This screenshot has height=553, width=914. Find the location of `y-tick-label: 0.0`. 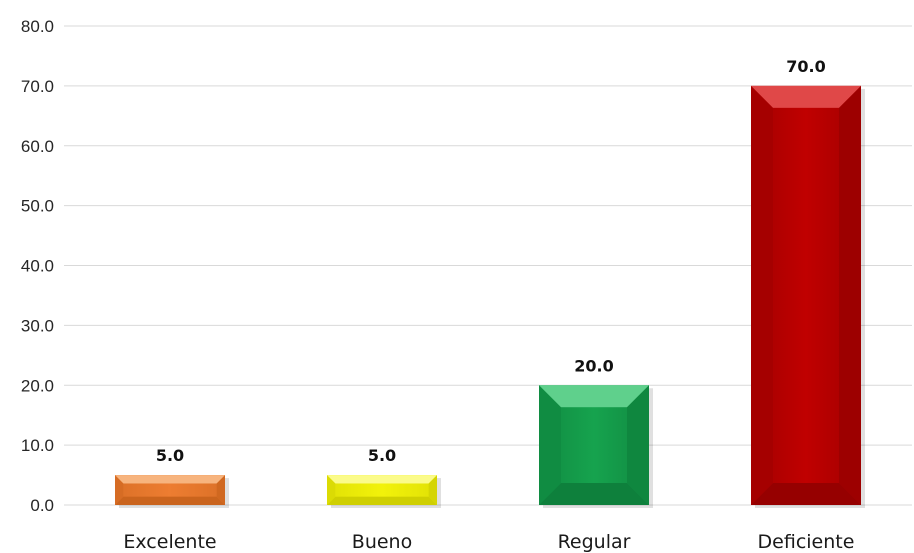

y-tick-label: 0.0 is located at coordinates (42, 505).